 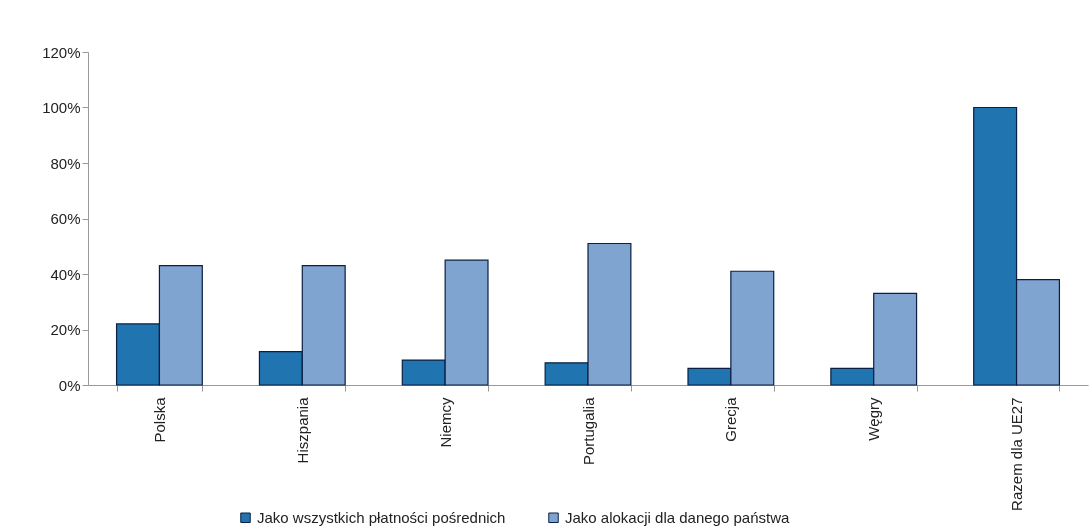 I want to click on x-tick-label: Węgry, so click(x=874, y=419).